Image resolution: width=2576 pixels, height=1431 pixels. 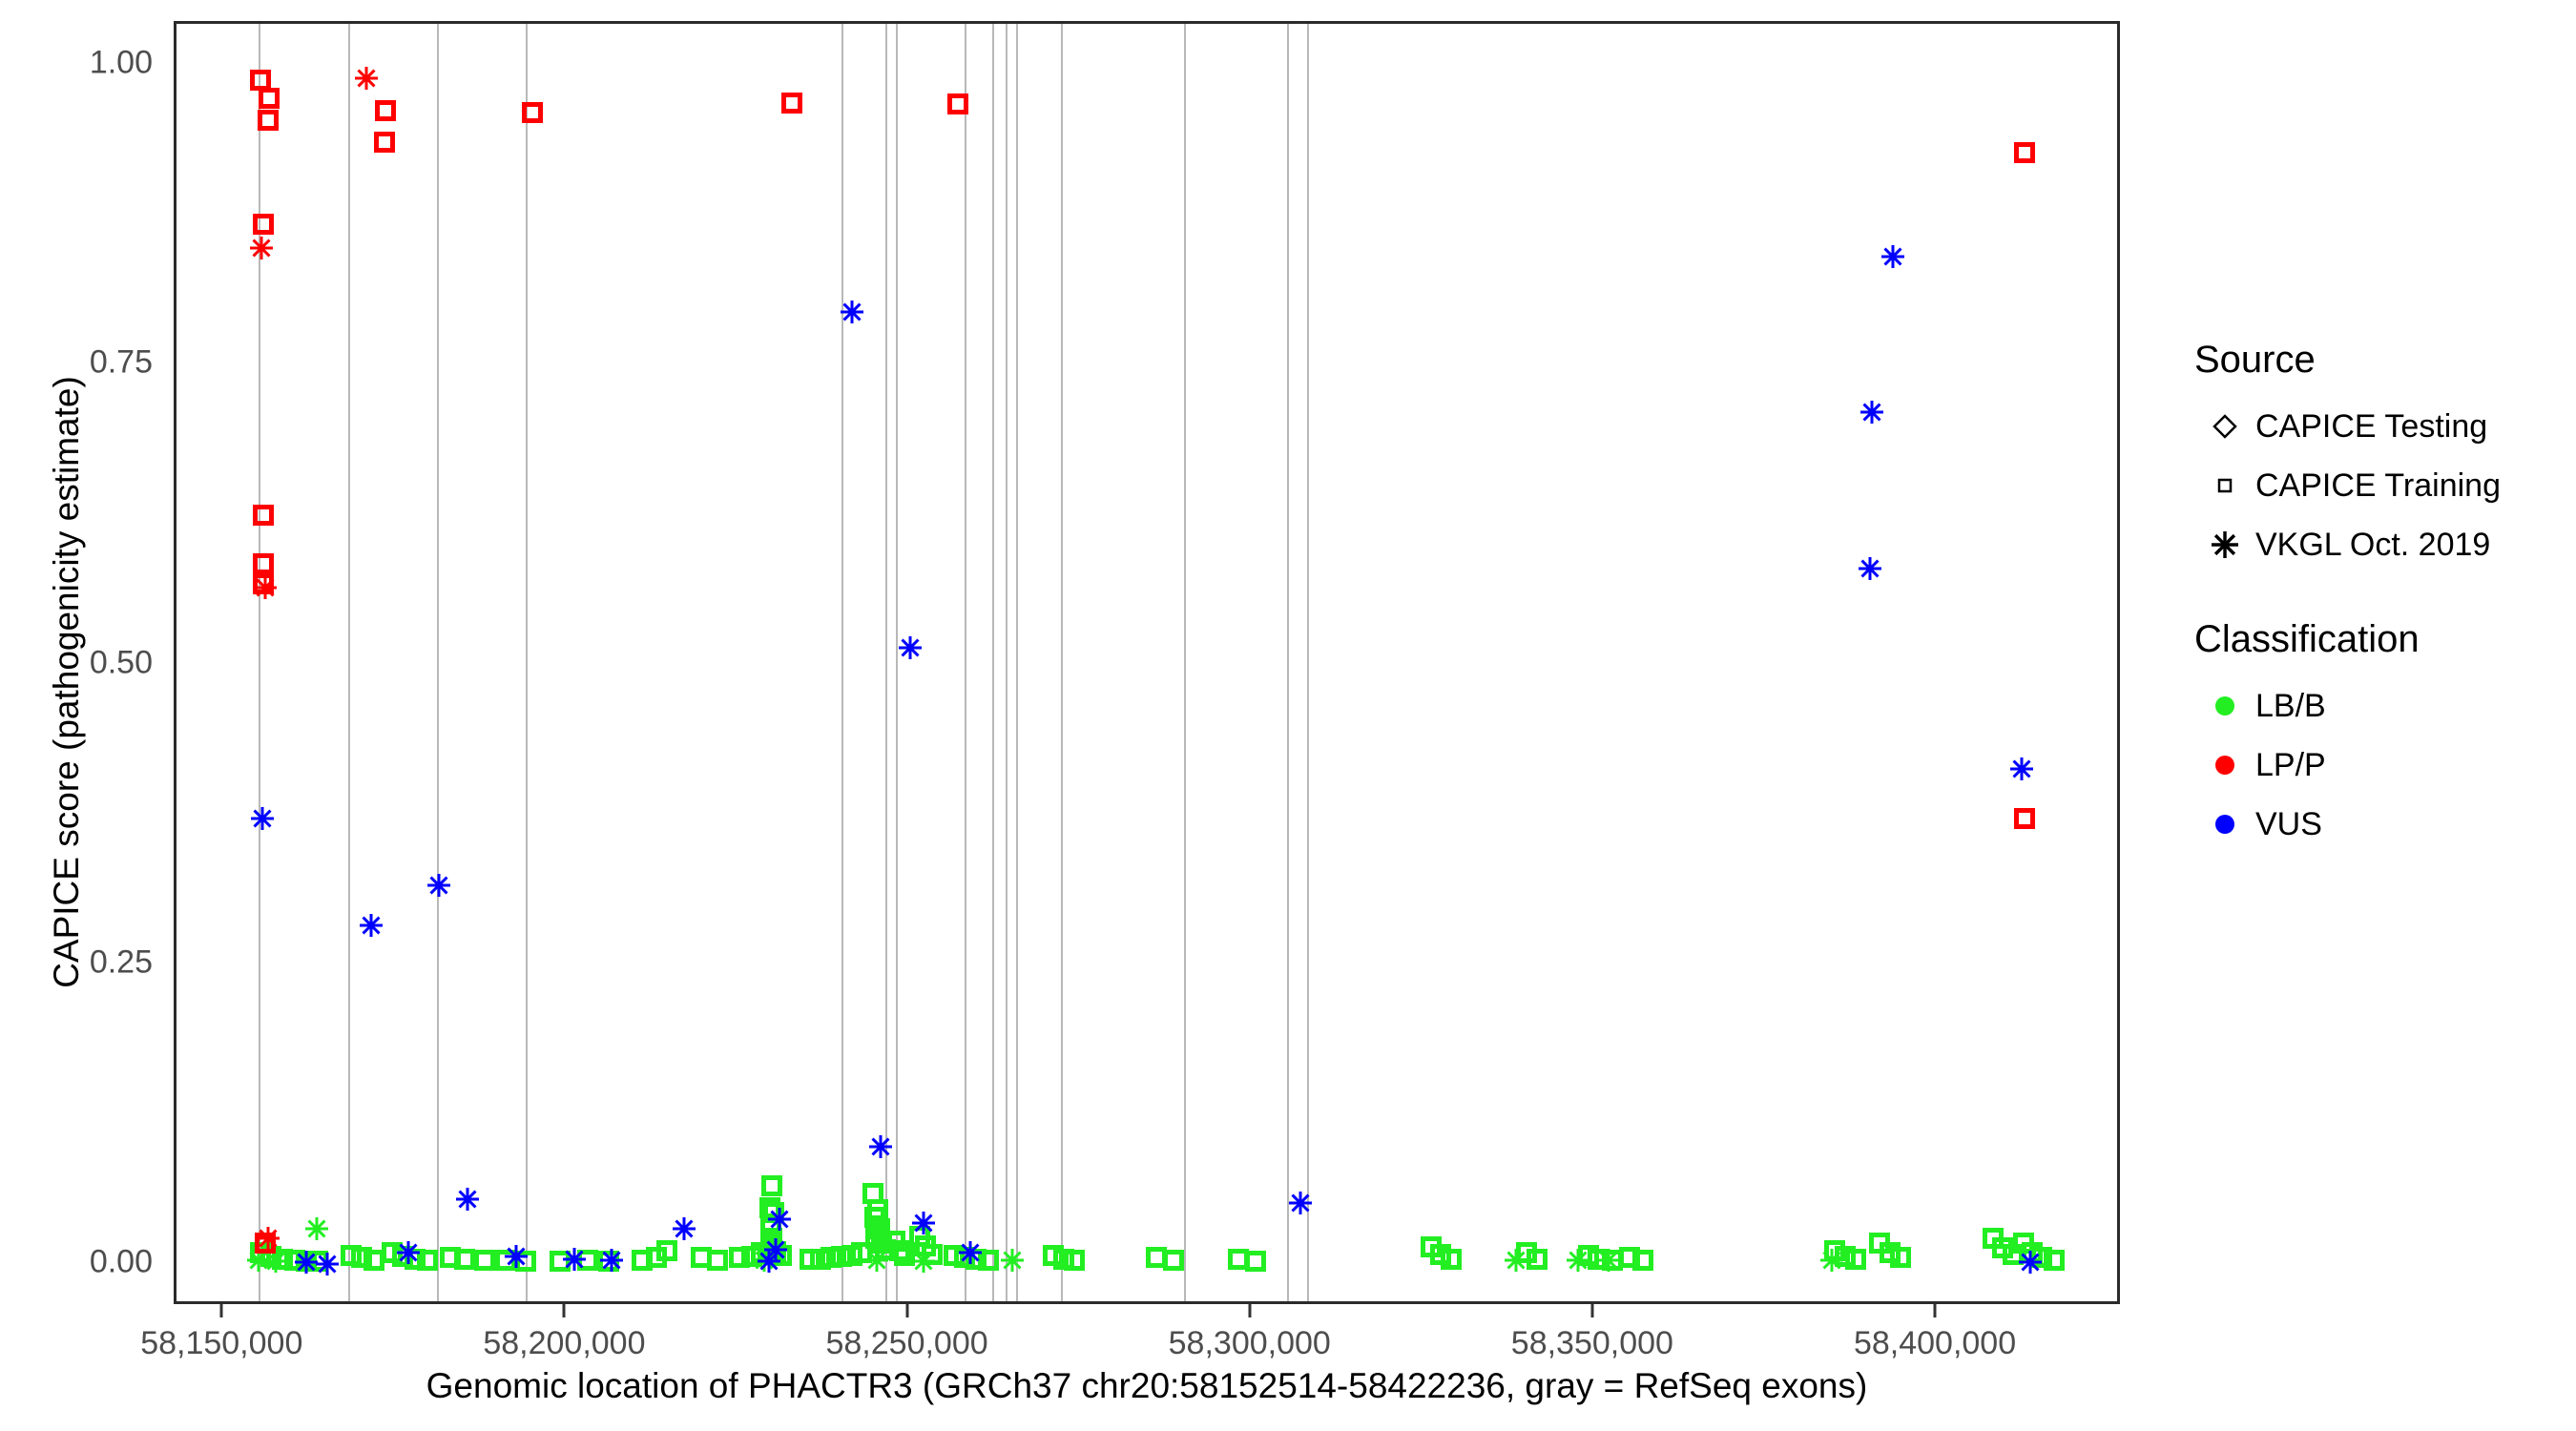 I want to click on x-tick-label: 58,150,000, so click(x=221, y=1343).